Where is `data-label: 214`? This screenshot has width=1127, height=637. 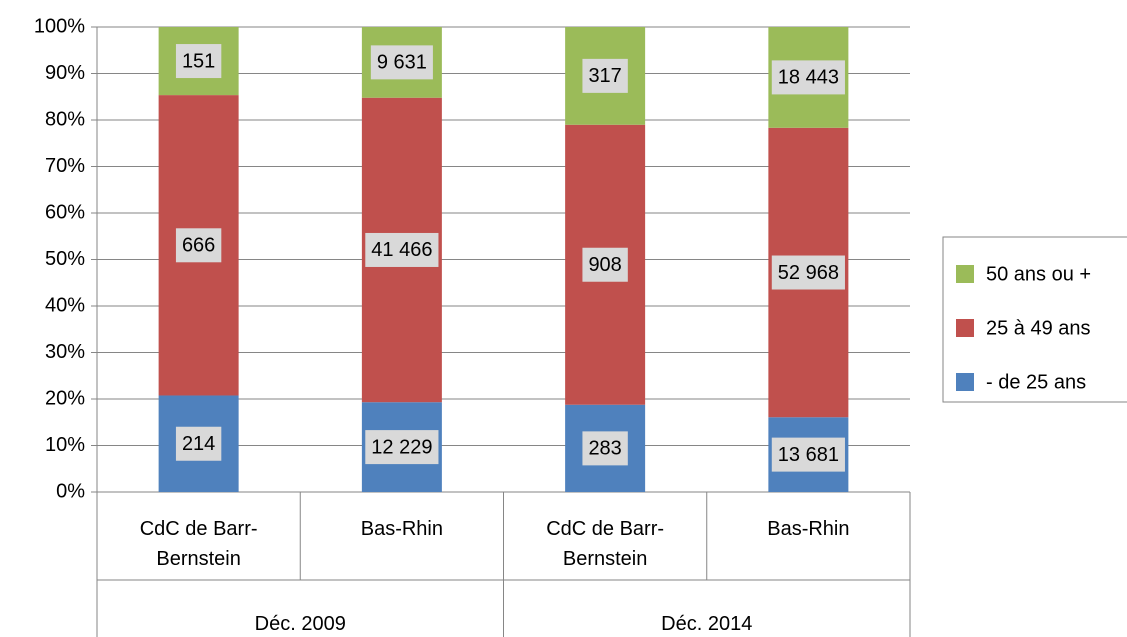 data-label: 214 is located at coordinates (198, 444).